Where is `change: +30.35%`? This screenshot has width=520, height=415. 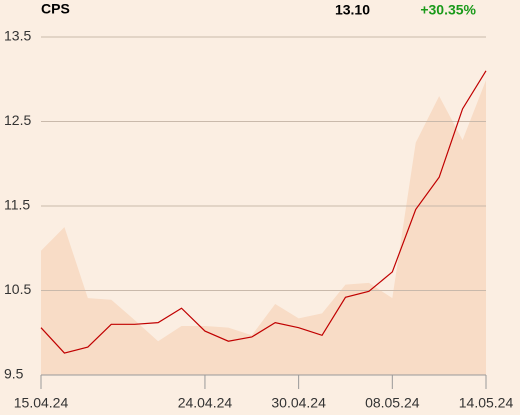
change: +30.35% is located at coordinates (448, 10).